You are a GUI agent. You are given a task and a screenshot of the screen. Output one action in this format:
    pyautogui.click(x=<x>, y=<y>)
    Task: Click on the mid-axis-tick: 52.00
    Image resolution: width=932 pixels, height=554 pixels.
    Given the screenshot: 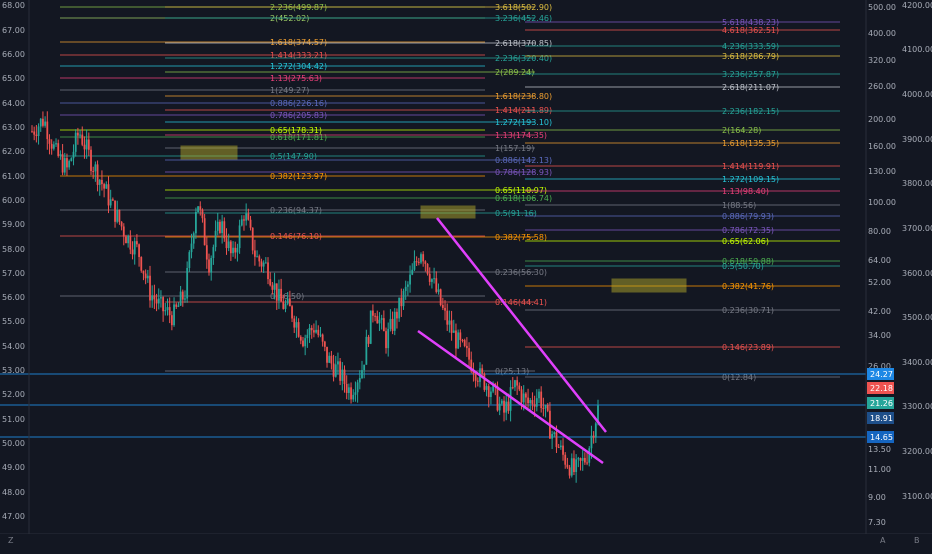 What is the action you would take?
    pyautogui.click(x=879, y=282)
    